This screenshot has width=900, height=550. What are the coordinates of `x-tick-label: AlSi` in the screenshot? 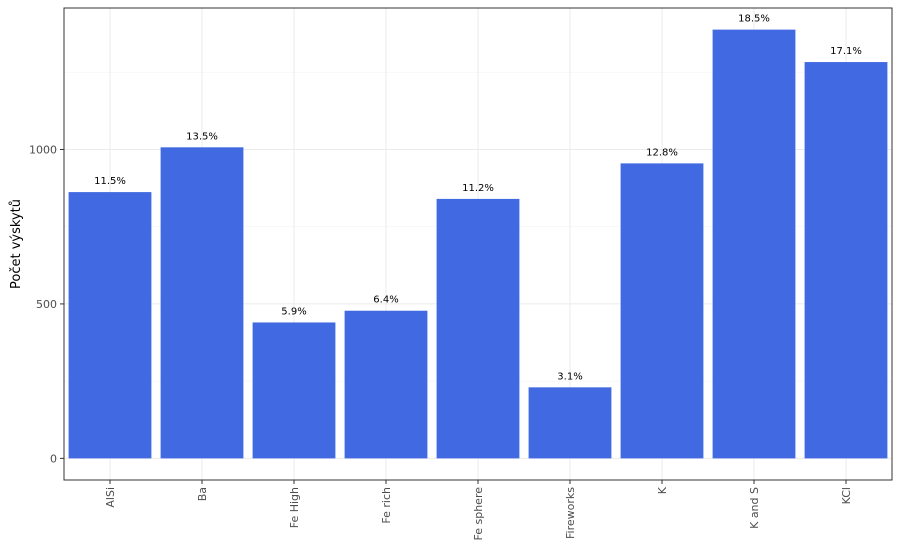 It's located at (110, 497).